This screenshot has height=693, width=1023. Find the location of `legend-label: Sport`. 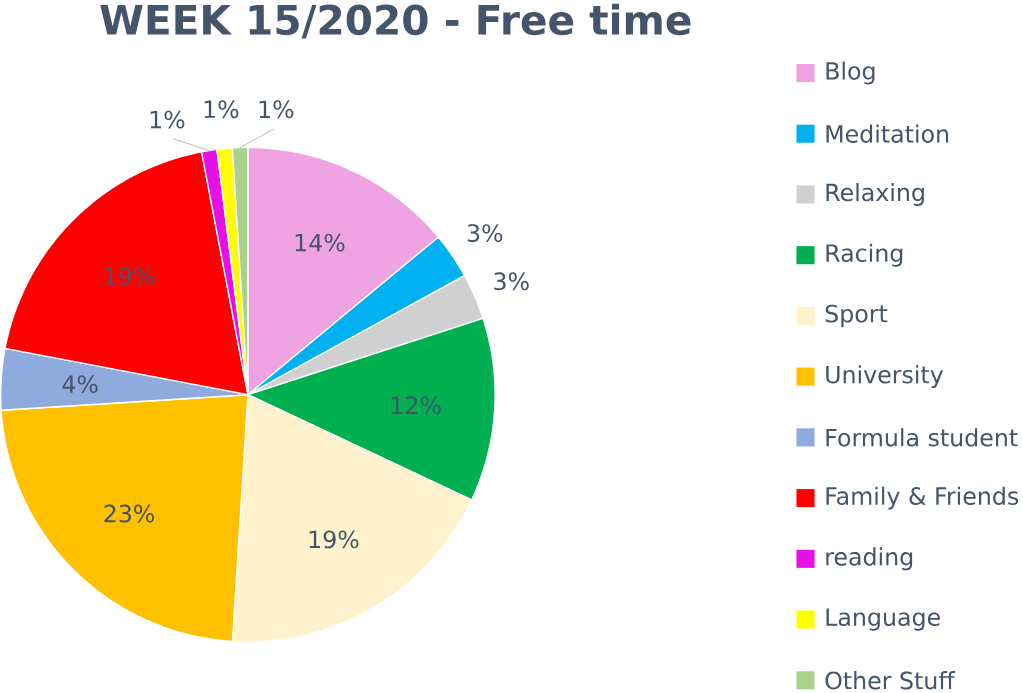

legend-label: Sport is located at coordinates (856, 316).